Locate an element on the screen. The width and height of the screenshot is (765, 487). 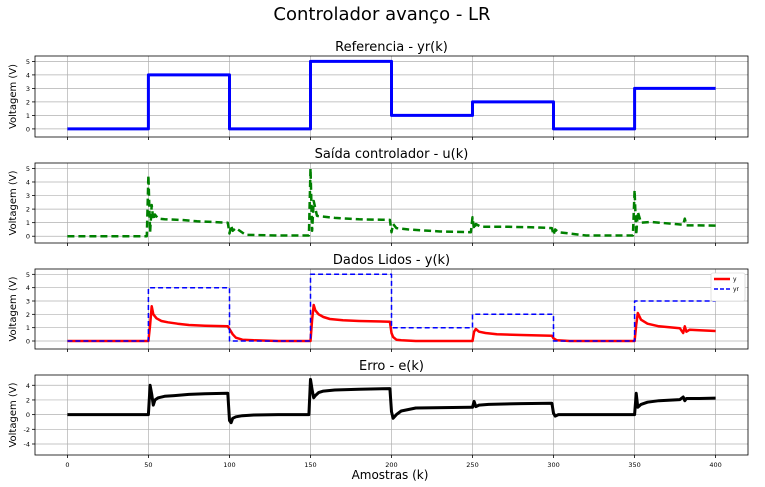
x-tick-label: 150 is located at coordinates (310, 465).